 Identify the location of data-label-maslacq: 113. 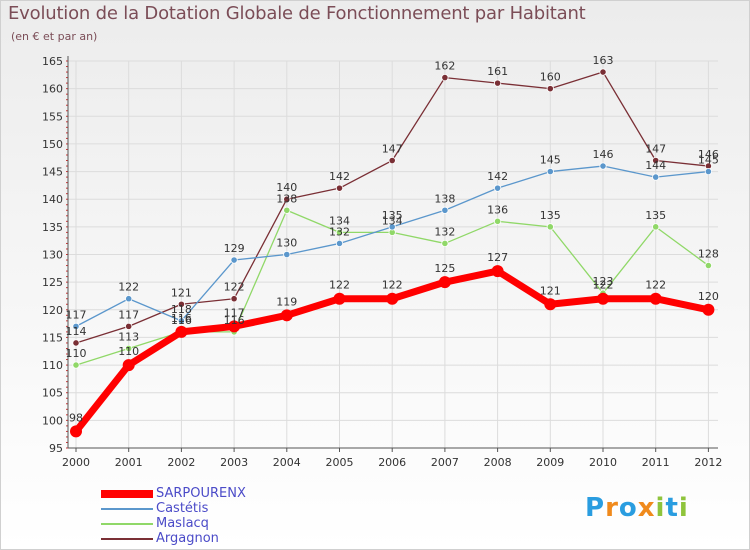
(128, 336).